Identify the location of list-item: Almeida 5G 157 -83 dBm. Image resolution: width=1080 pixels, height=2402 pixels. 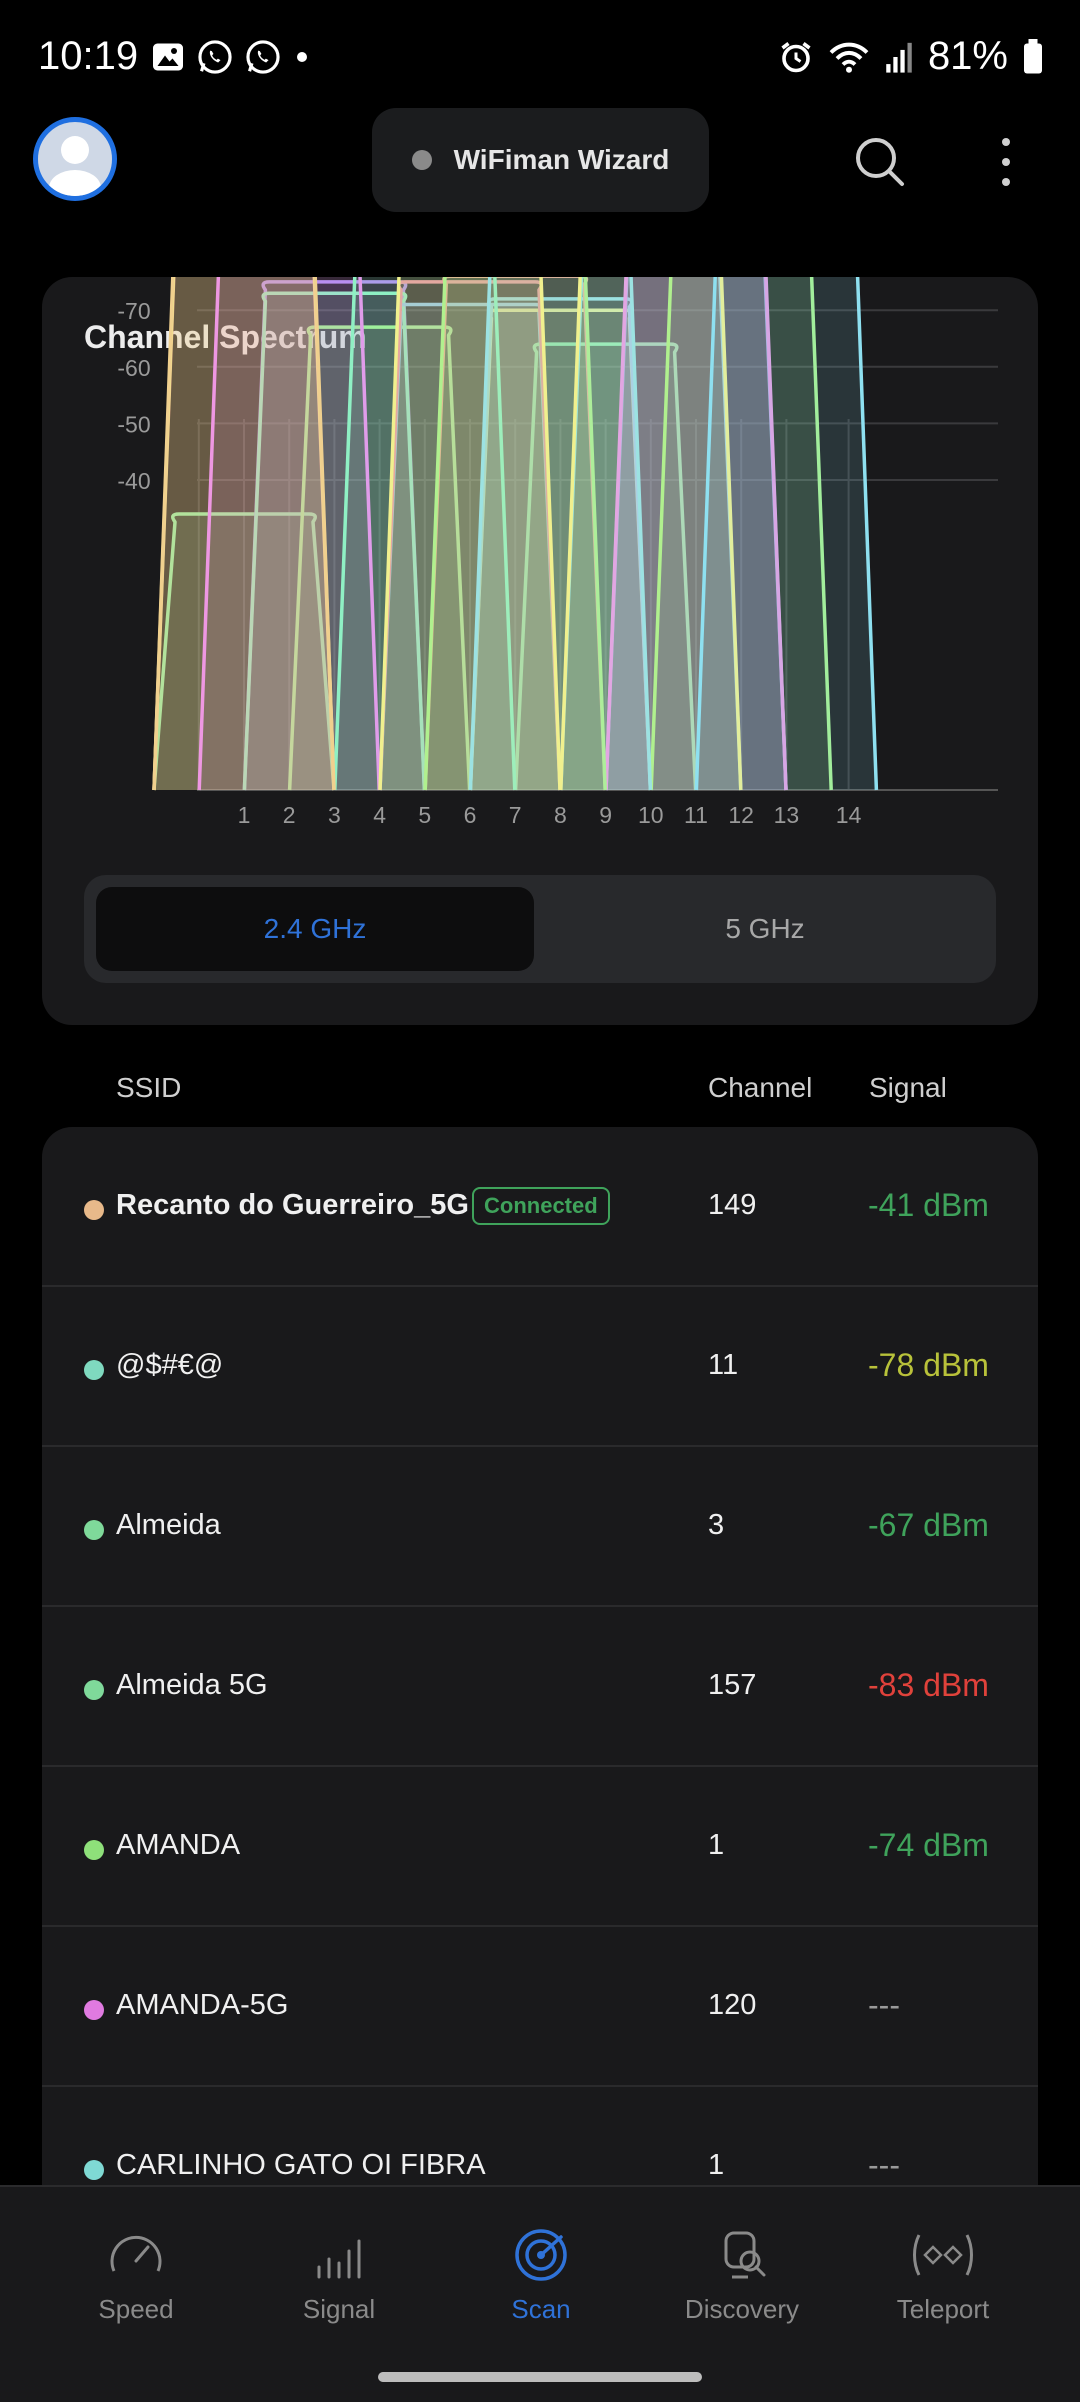
(540, 1687).